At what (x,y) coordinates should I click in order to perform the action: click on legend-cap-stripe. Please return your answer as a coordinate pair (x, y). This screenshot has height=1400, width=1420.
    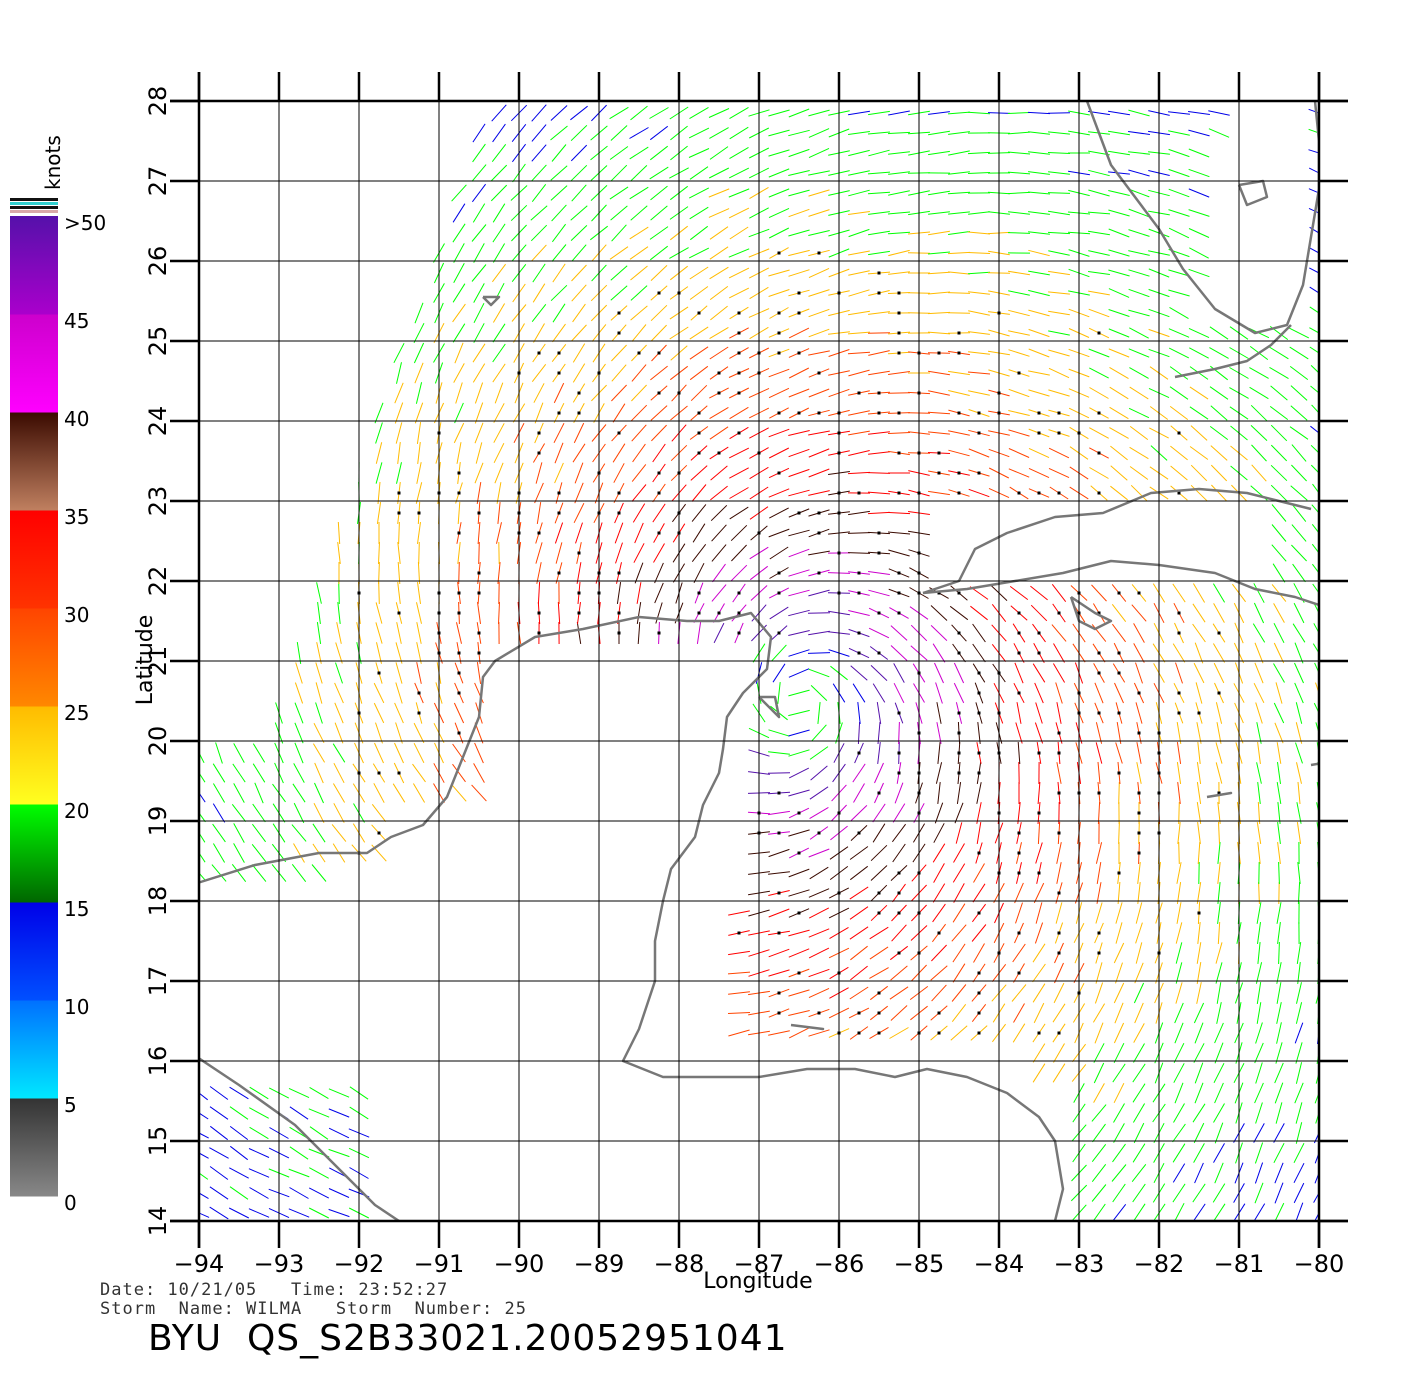
    Looking at the image, I should click on (34, 207).